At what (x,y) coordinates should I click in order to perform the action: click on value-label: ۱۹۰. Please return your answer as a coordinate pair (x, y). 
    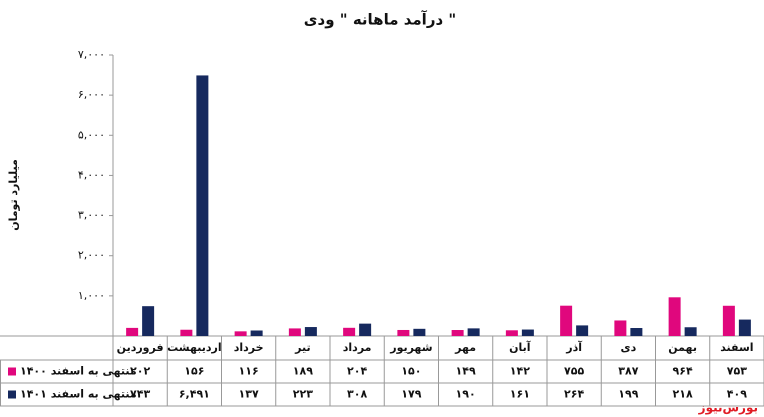
    Looking at the image, I should click on (466, 394).